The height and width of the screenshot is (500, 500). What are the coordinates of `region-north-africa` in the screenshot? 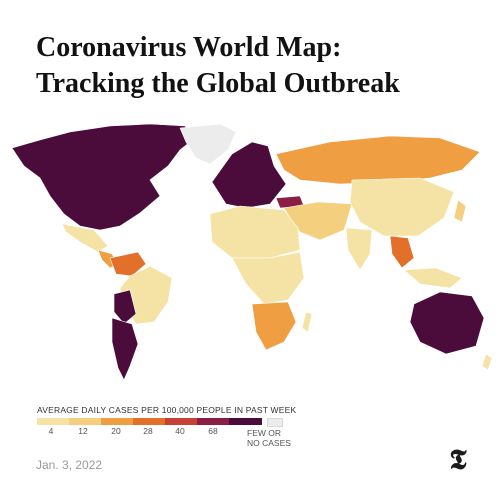 It's located at (255, 232).